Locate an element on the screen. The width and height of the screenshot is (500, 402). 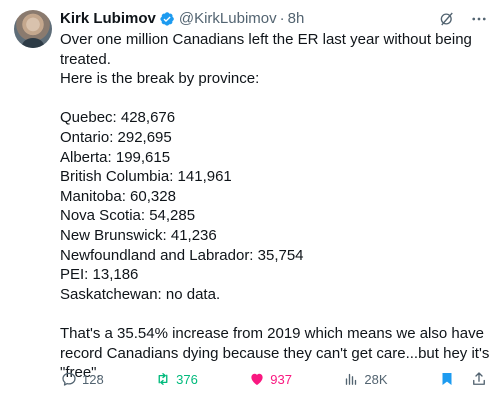
avatar is located at coordinates (33, 29).